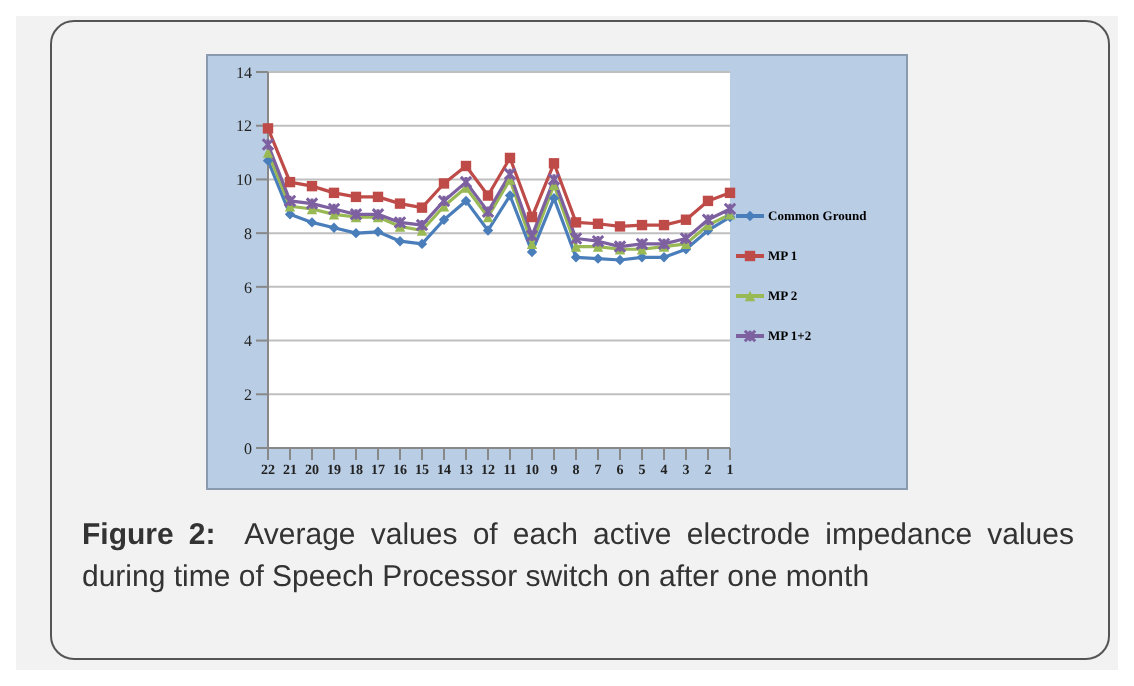 The width and height of the screenshot is (1134, 686). What do you see at coordinates (579, 556) in the screenshot?
I see `caption: Figure 2: Average values of each active electrode impedance values during time of Speech Processor switch on after one month` at bounding box center [579, 556].